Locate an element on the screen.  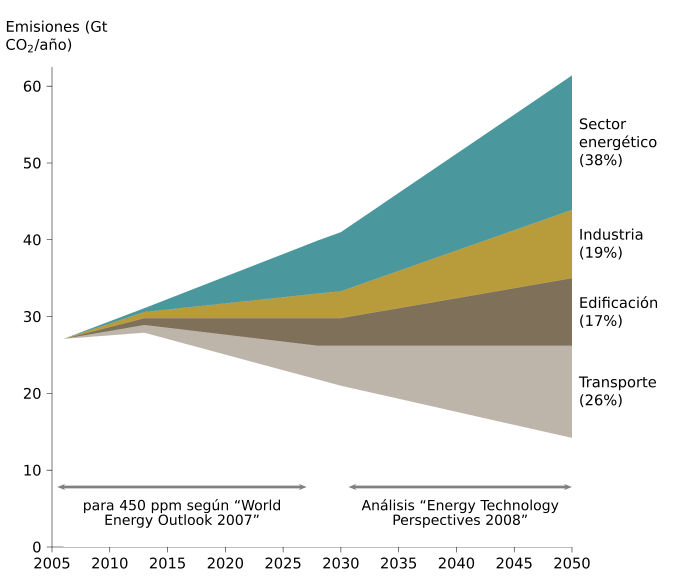
y-tick-label: 50 is located at coordinates (32, 163).